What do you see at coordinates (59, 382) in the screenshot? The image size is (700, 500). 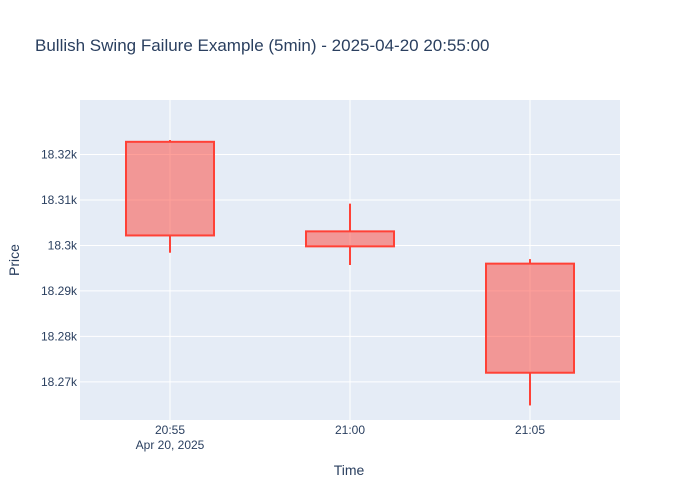 I see `y-tick-label: 18.27k` at bounding box center [59, 382].